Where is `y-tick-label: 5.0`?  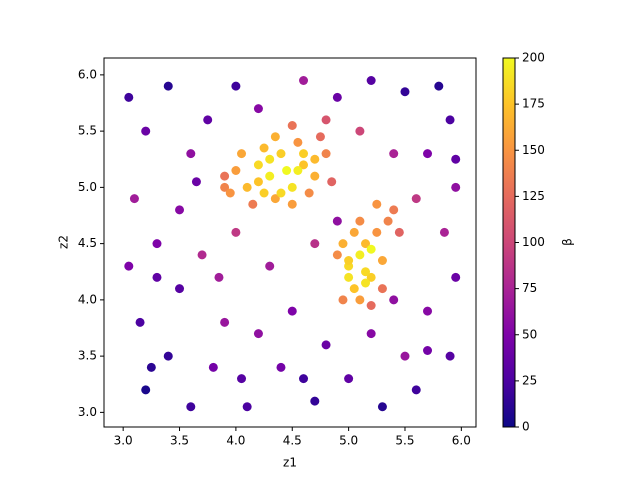 y-tick-label: 5.0 is located at coordinates (87, 187).